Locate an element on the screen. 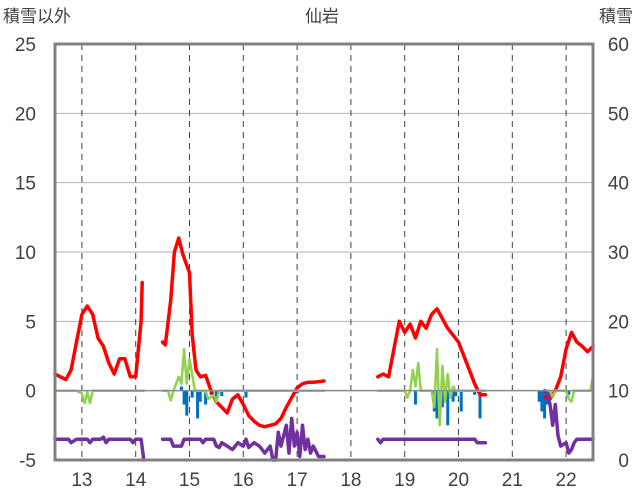  y-left-tick-label: 20 is located at coordinates (25, 114).